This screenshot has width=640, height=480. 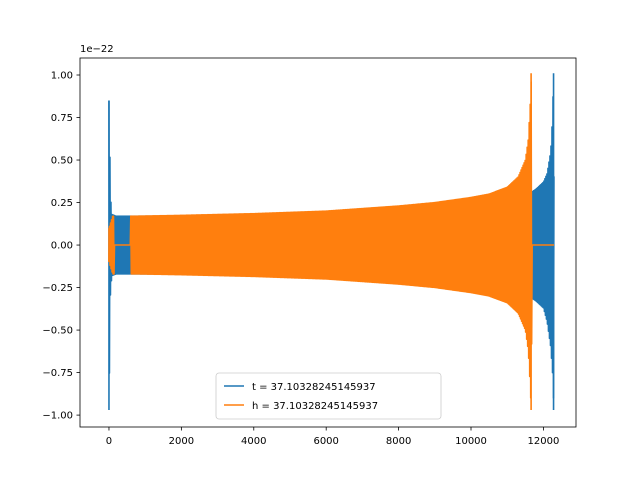 I want to click on y-axis: −1.00 −0.75 −0.50 −0.25 0.00 0.25 0.50 0.75 1.00, so click(x=61, y=246).